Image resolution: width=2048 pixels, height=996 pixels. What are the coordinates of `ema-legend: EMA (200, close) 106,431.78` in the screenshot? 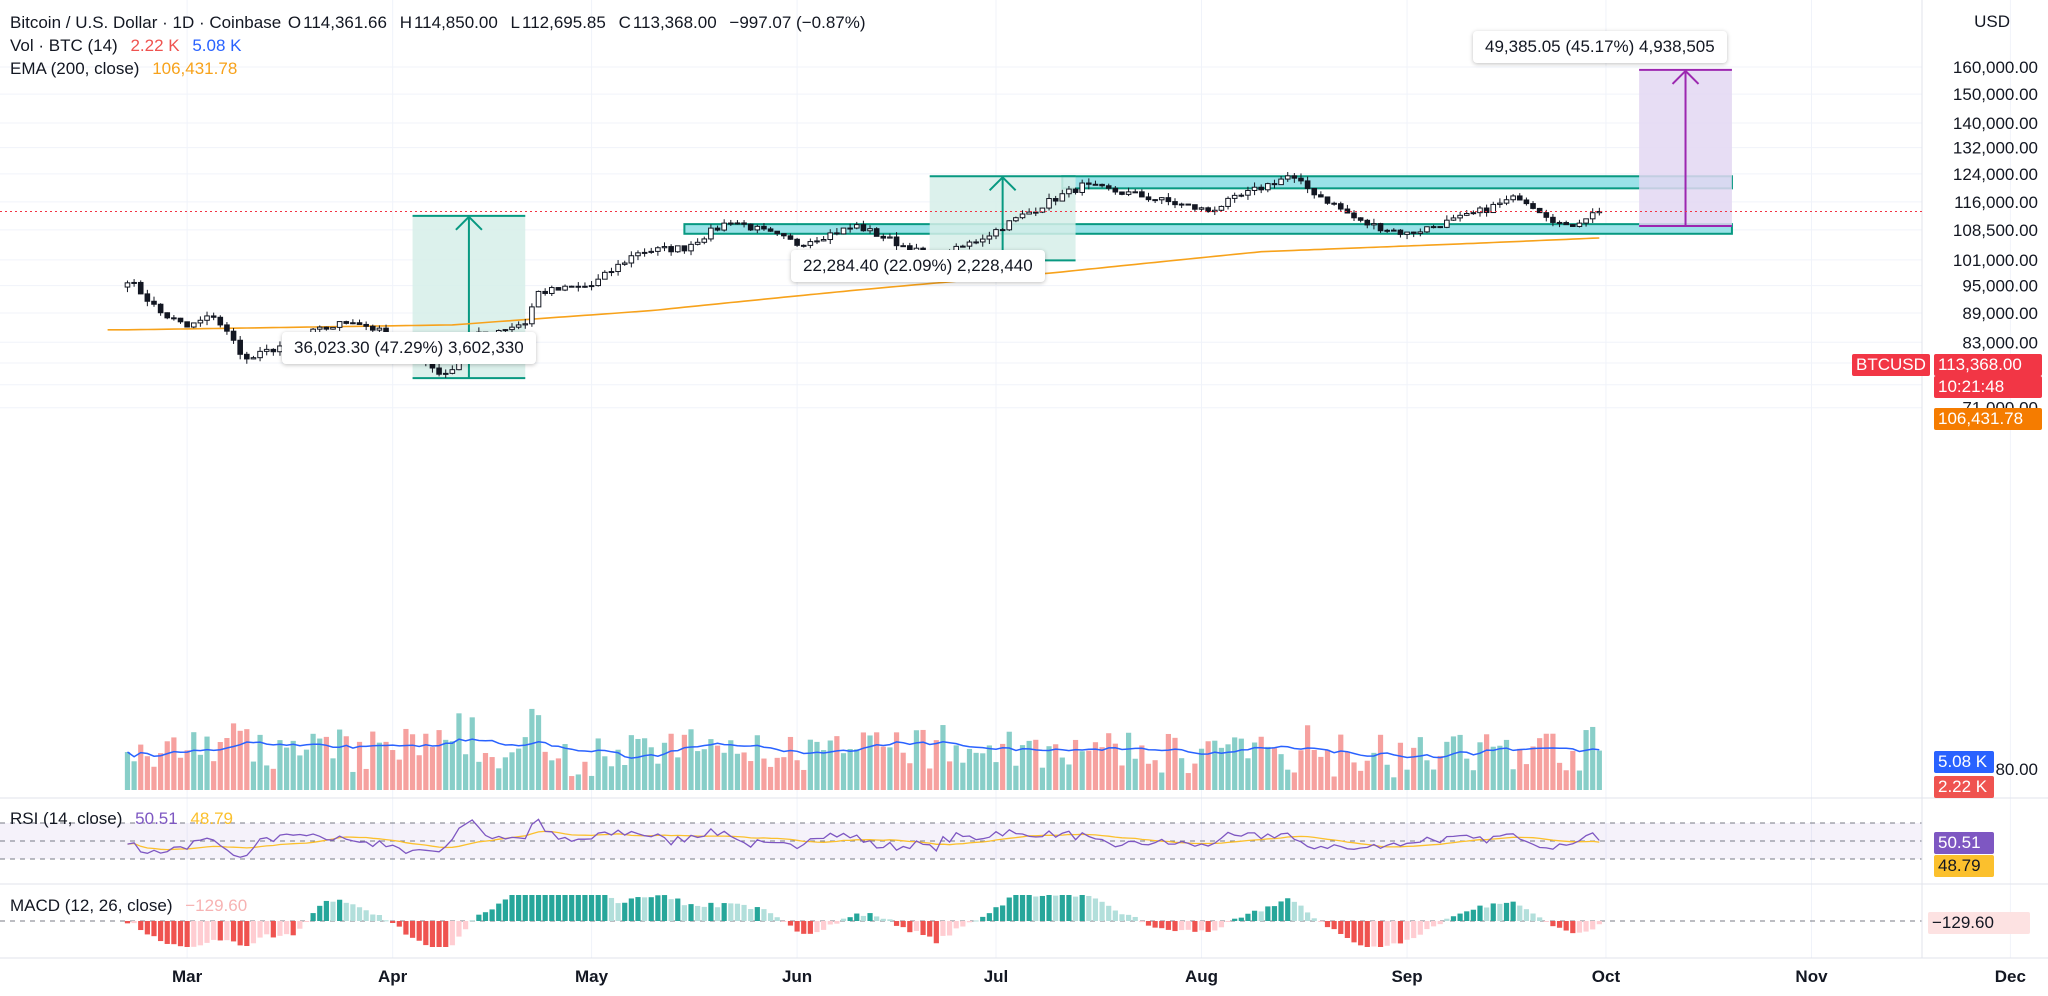 It's located at (124, 68).